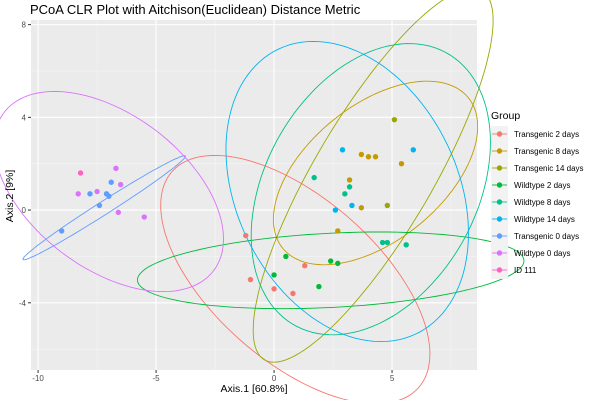  I want to click on legend-label: Transgenic 2 days, so click(546, 134).